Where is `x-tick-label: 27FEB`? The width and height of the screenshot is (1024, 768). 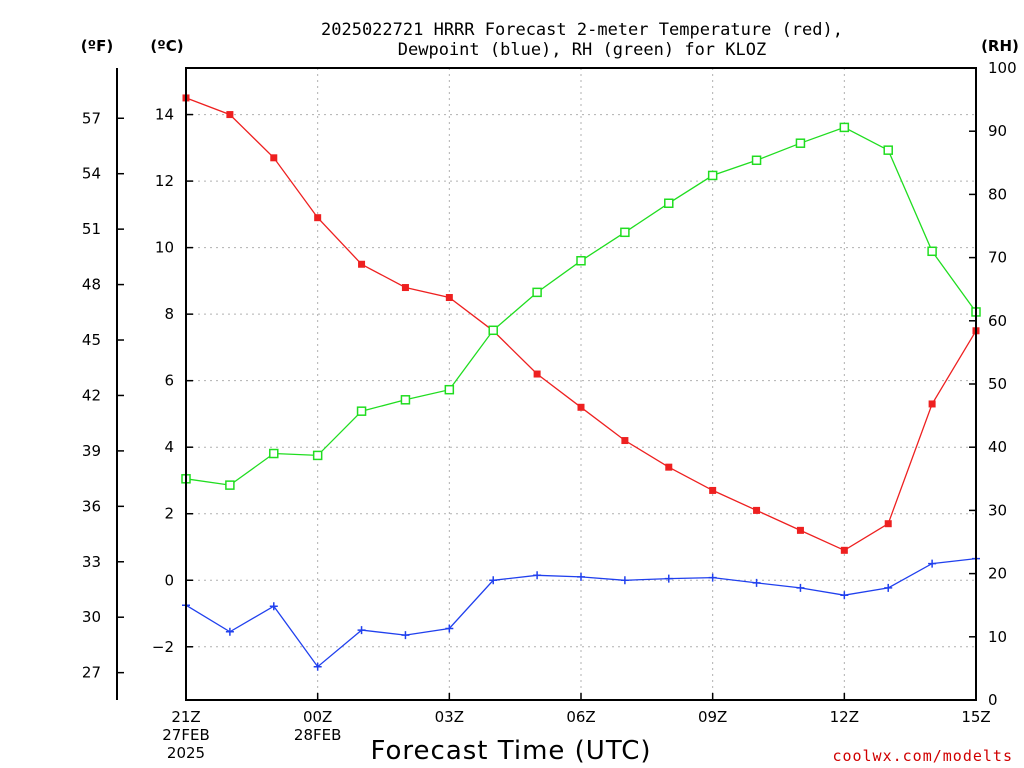
x-tick-label: 27FEB is located at coordinates (185, 735).